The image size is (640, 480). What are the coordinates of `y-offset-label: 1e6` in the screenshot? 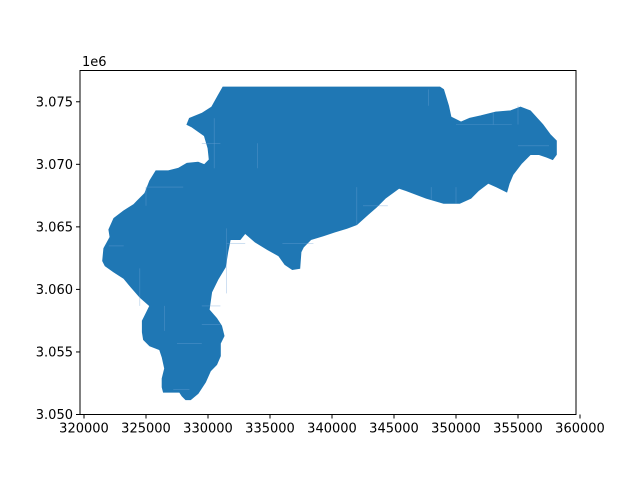 It's located at (94, 62).